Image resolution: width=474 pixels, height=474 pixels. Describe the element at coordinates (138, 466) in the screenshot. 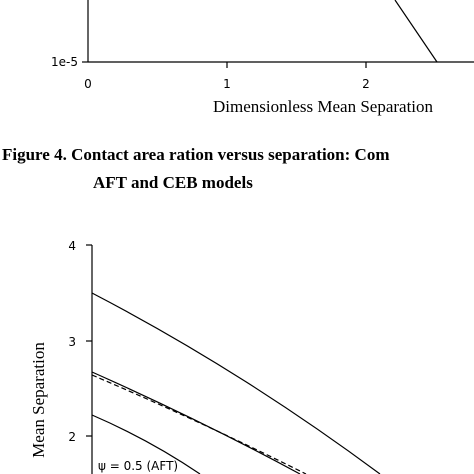

I see `legend: ψ = 0.5 (AFT)` at that location.